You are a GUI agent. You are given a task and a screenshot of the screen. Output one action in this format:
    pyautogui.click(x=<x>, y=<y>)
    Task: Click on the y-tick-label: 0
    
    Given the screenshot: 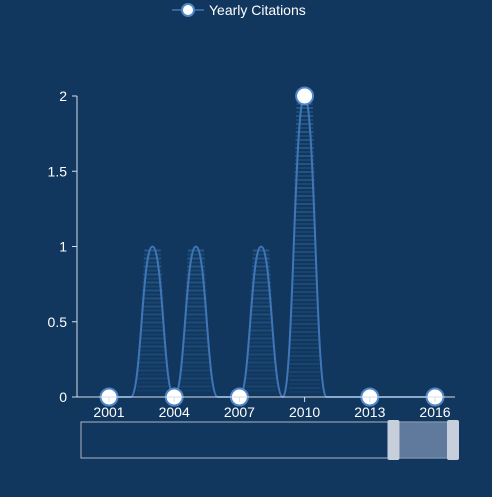 What is the action you would take?
    pyautogui.click(x=63, y=397)
    